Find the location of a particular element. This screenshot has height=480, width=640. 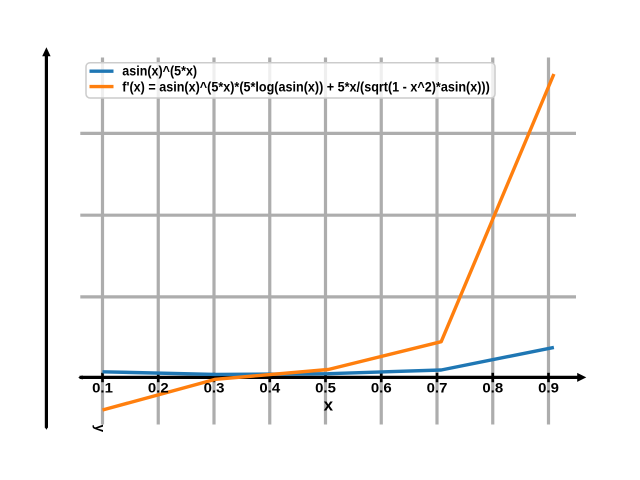

svg-text: 0.7 is located at coordinates (437, 387).